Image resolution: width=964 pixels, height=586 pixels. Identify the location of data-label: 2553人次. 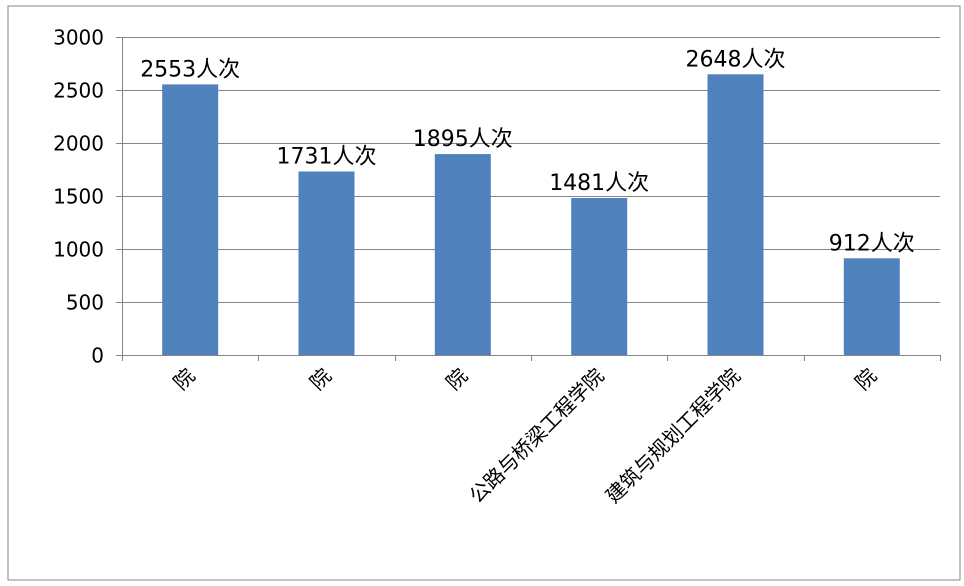
(190, 69).